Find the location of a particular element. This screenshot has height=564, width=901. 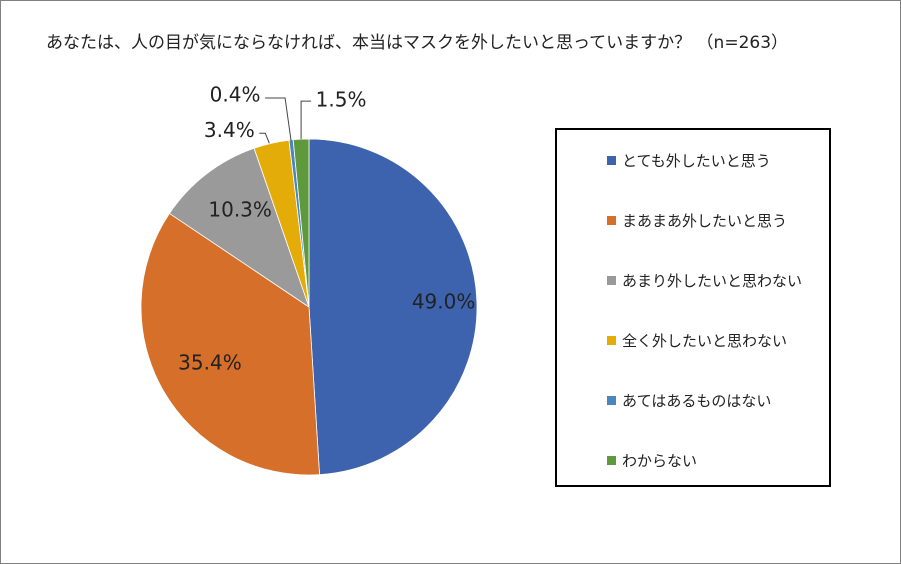

data-label: 1.5% is located at coordinates (341, 100).